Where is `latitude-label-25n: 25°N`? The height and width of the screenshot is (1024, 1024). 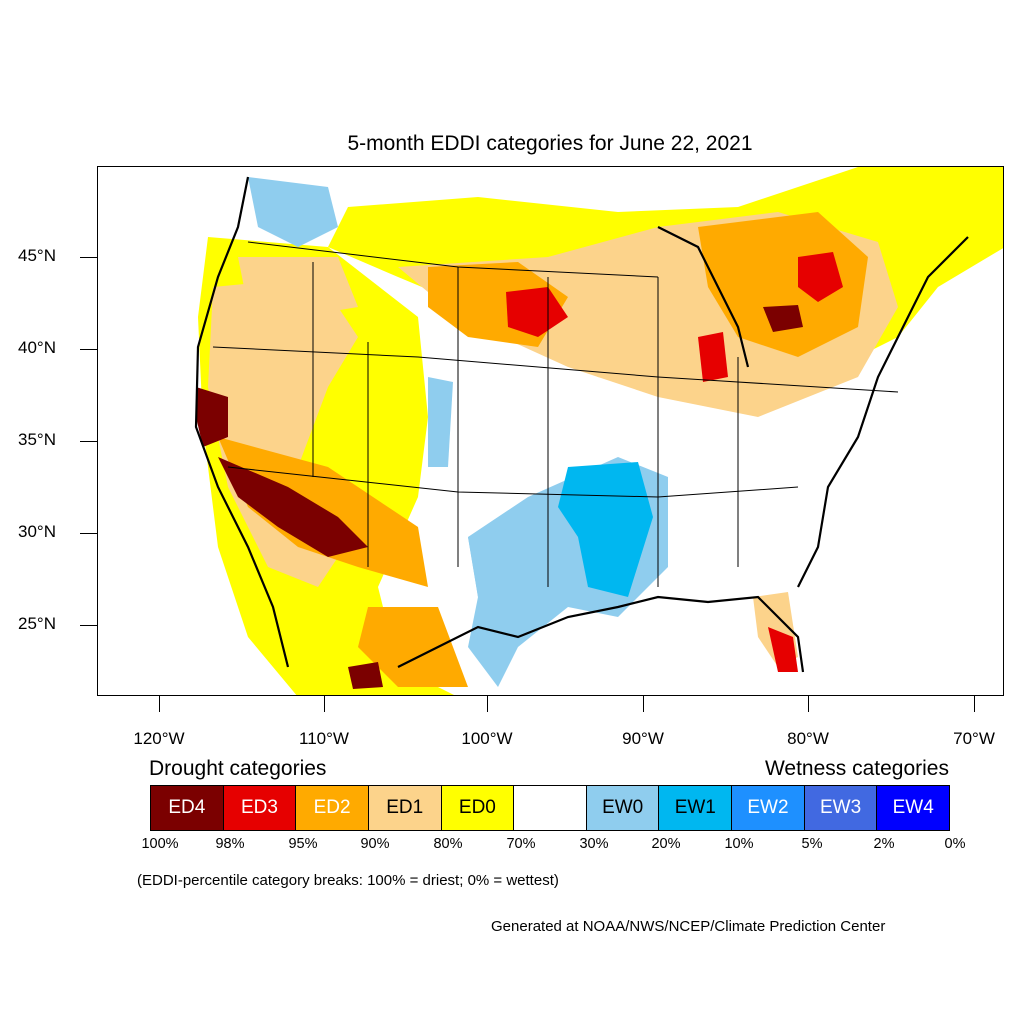 latitude-label-25n: 25°N is located at coordinates (37, 623).